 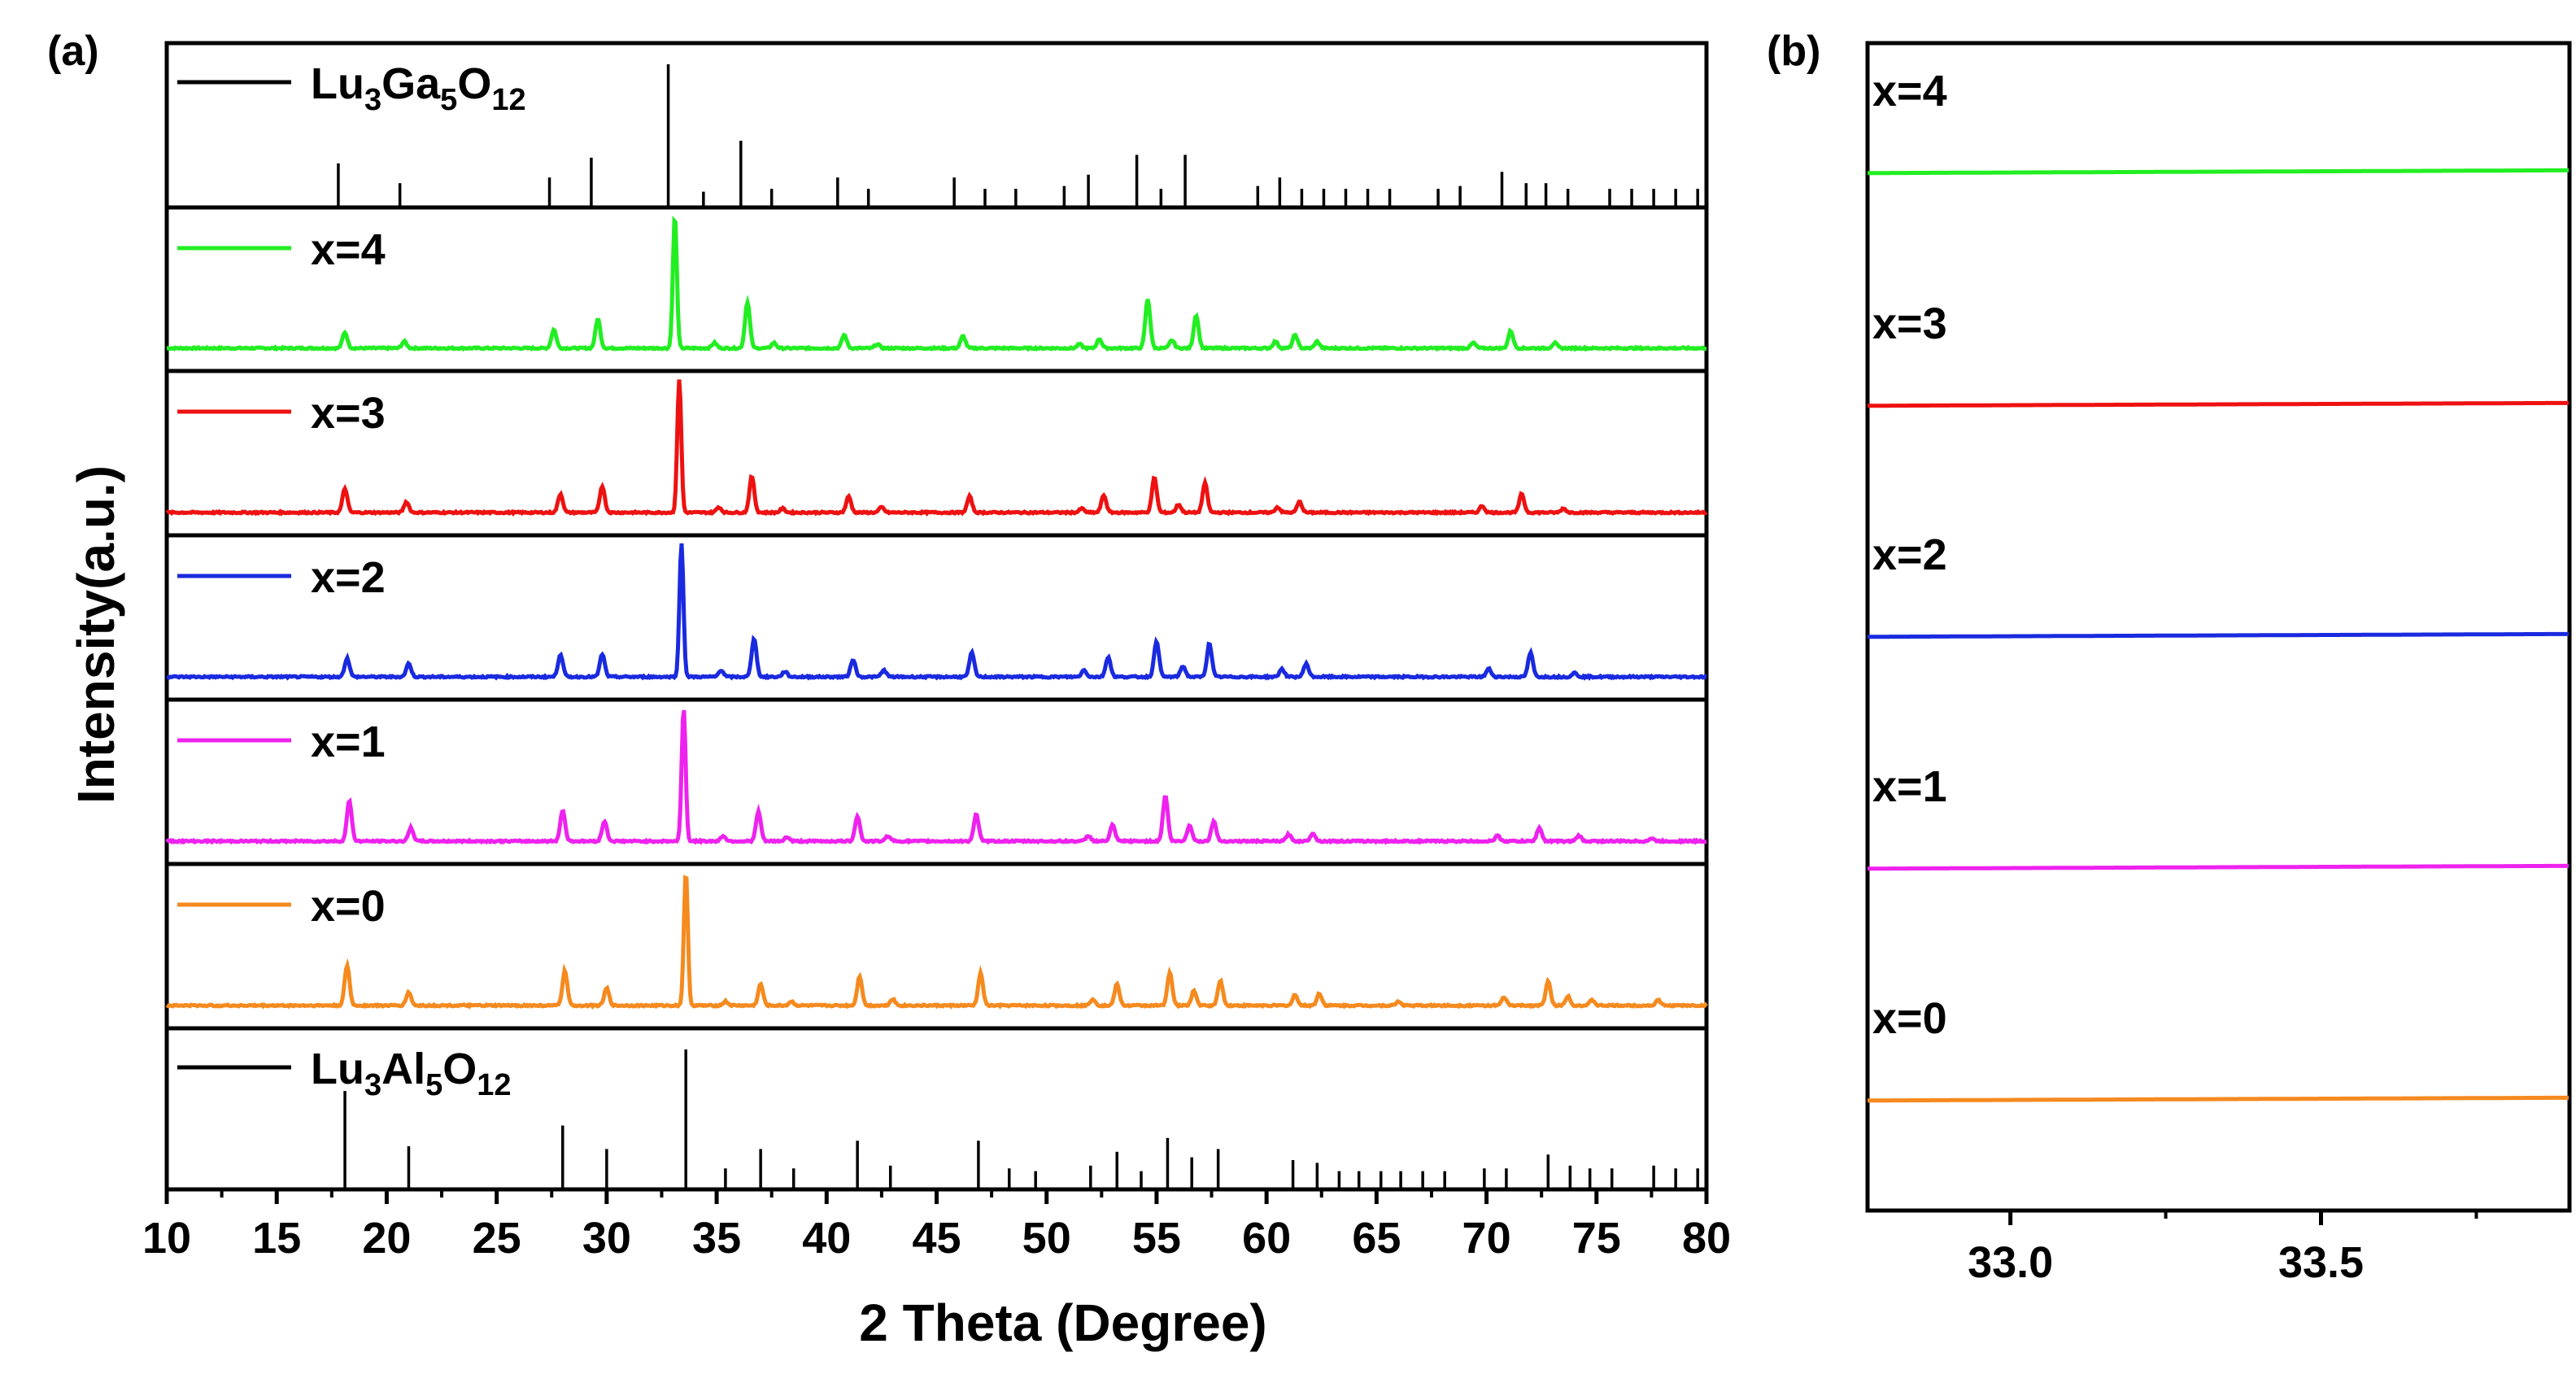 What do you see at coordinates (2010, 1262) in the screenshot?
I see `x-tick-label: 33.0` at bounding box center [2010, 1262].